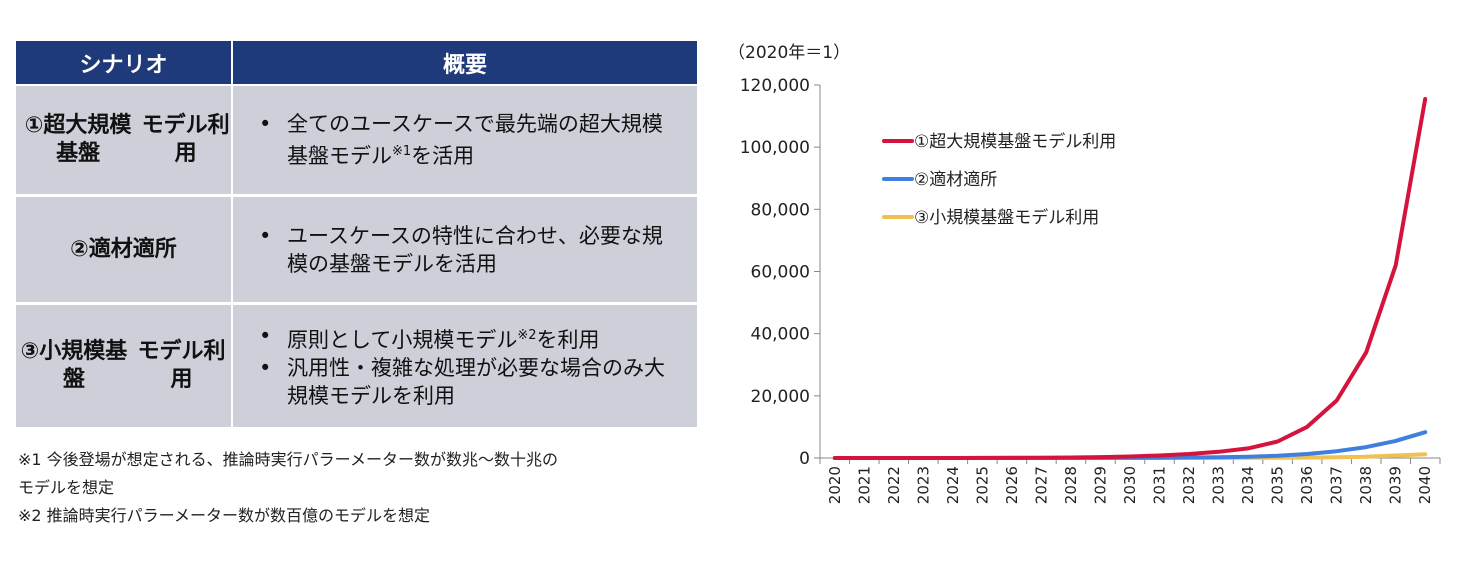  I want to click on summary-bullet: • 全てのユースケースで最先端の超大規模基盤モデル※1を活用, so click(473, 140).